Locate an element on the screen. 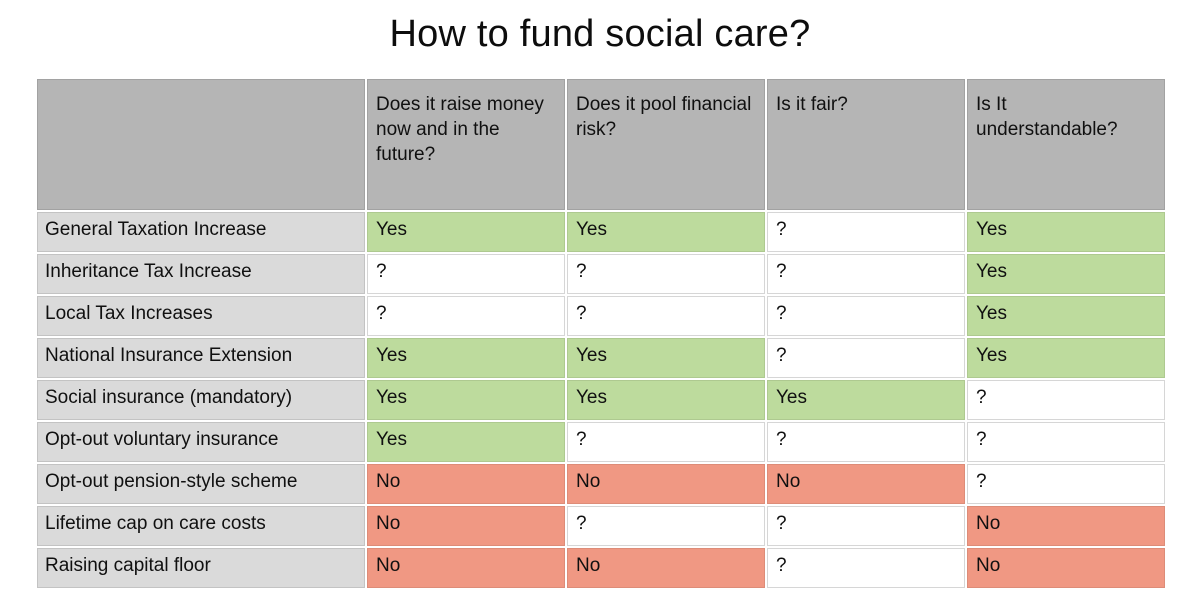 This screenshot has height=615, width=1200. table-row: Opt-out pension-style scheme No No No? is located at coordinates (601, 483).